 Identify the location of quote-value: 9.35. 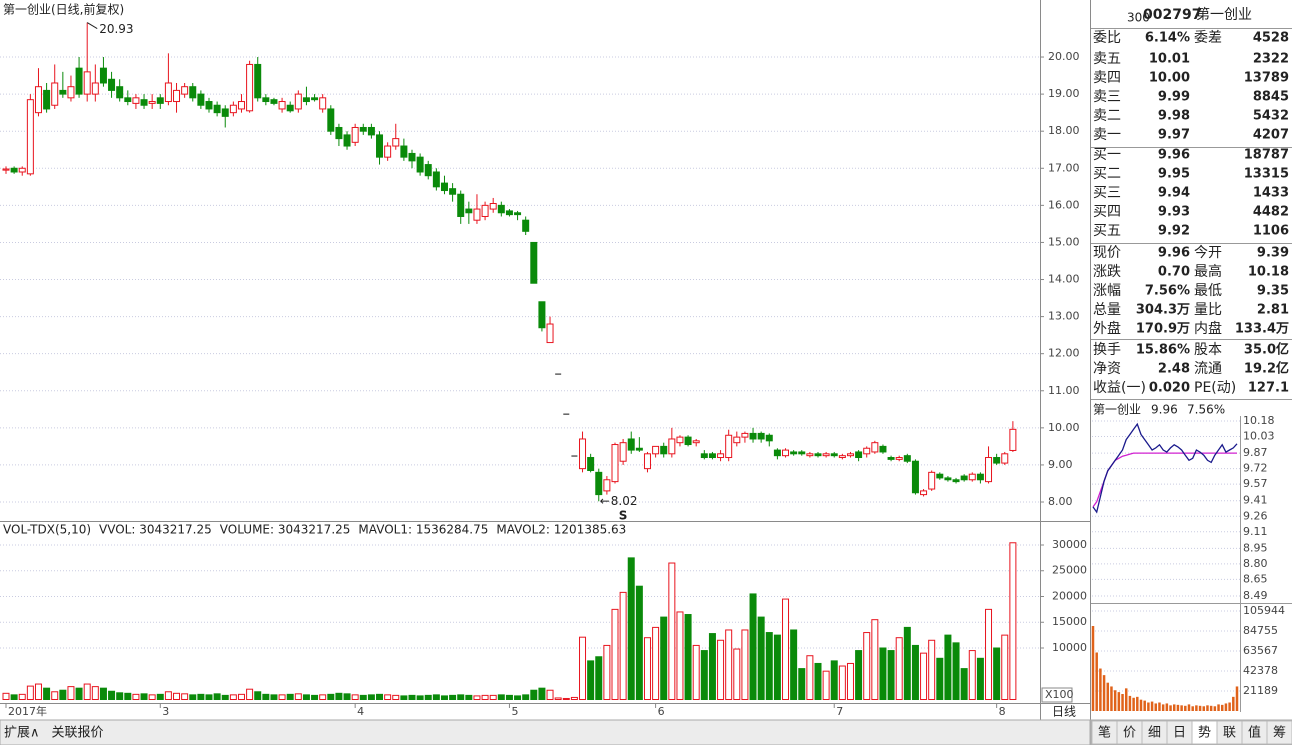
(1273, 291).